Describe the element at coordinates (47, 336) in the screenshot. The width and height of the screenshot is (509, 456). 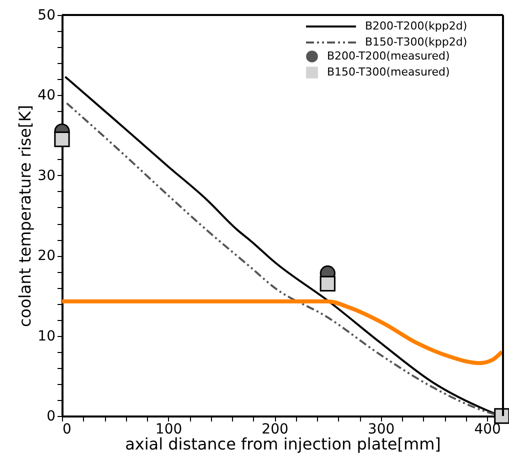
I see `y-tick-label: 10` at that location.